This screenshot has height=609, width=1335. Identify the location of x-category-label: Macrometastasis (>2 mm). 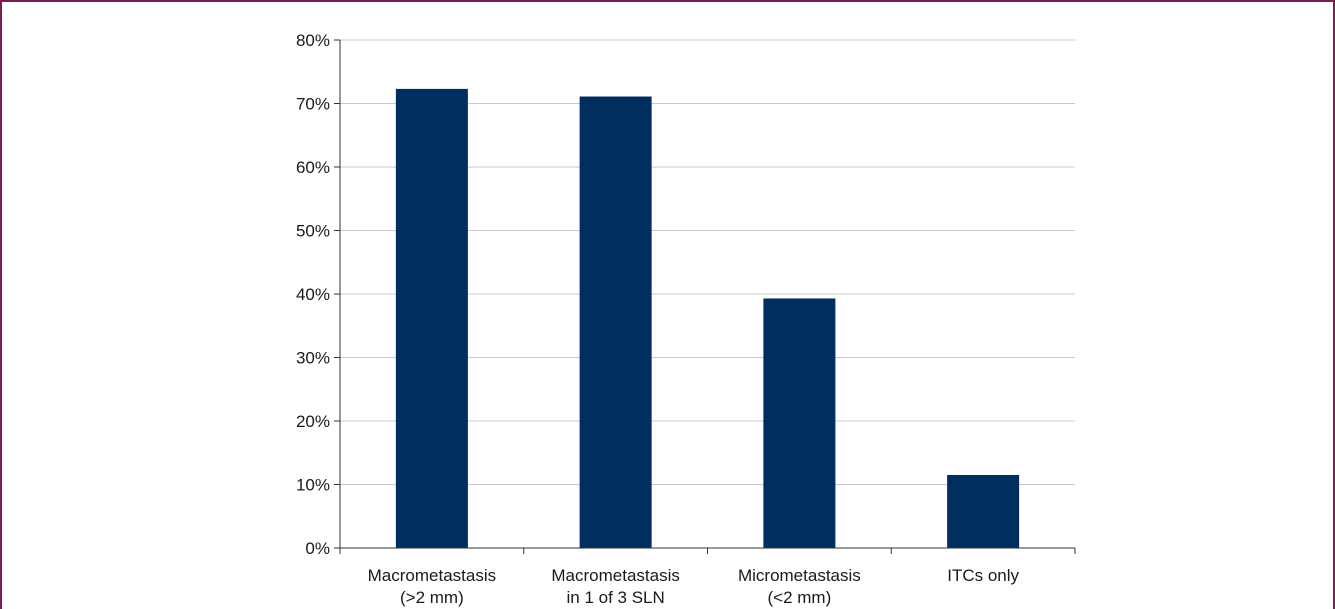
(432, 586).